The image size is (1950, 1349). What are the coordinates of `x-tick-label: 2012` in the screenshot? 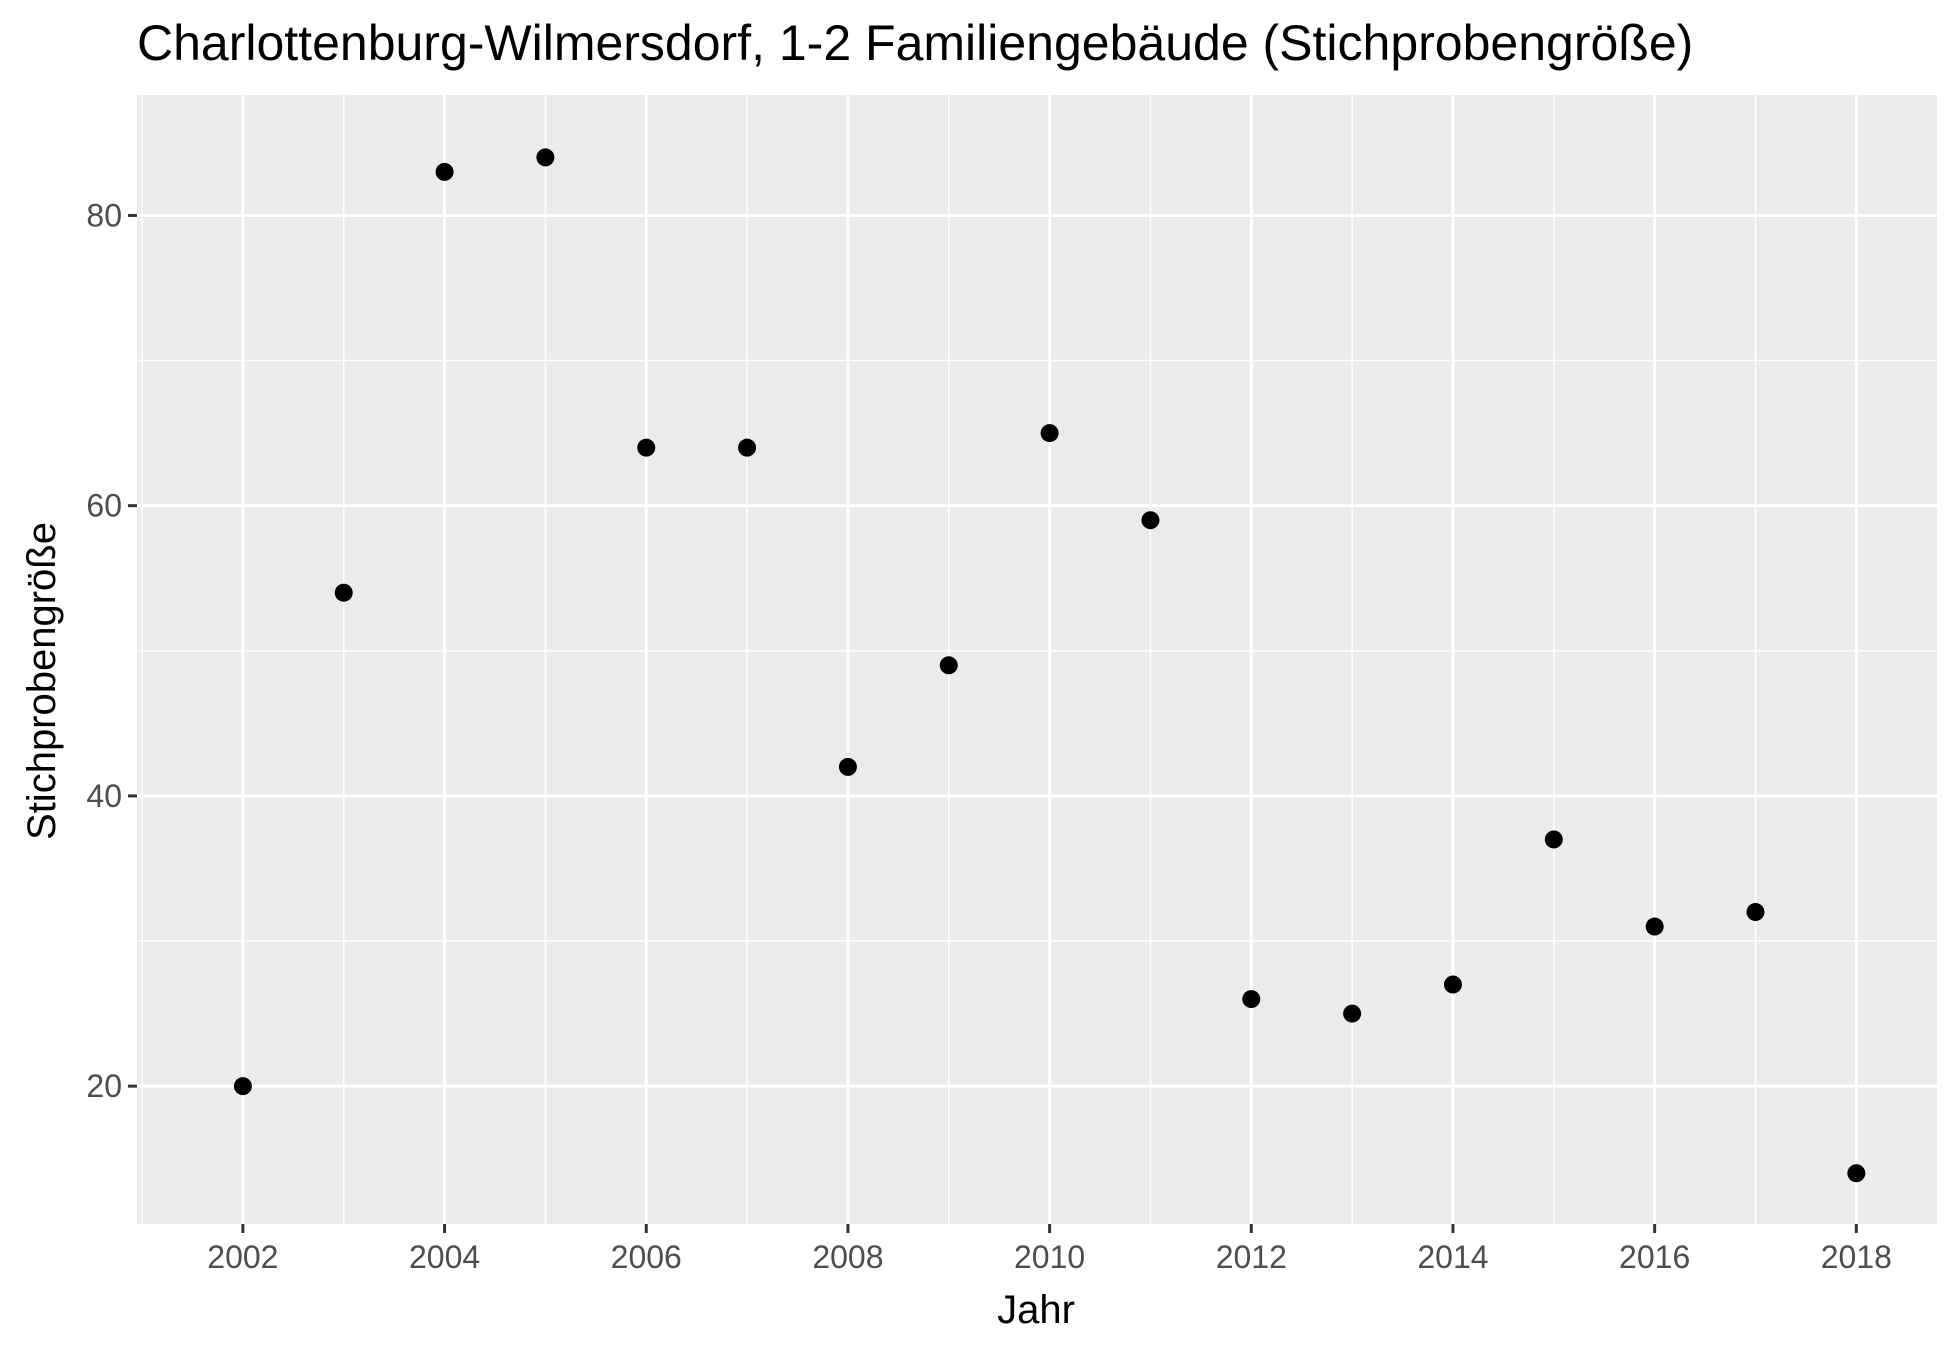 It's located at (1251, 1257).